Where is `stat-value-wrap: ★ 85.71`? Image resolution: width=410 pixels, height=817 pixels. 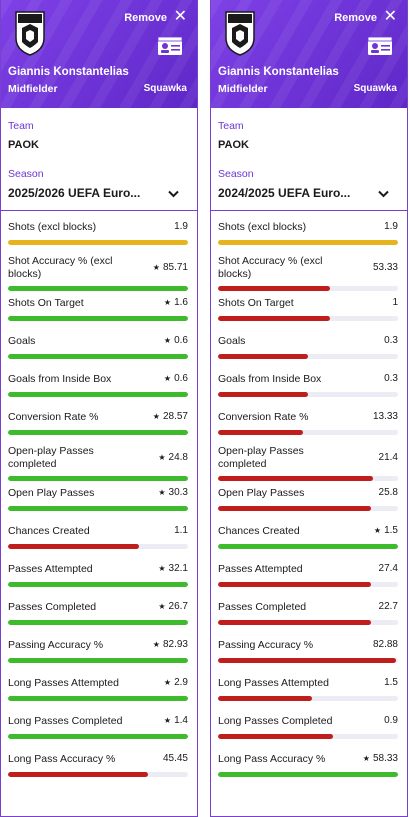
stat-value-wrap: ★ 85.71 is located at coordinates (170, 267).